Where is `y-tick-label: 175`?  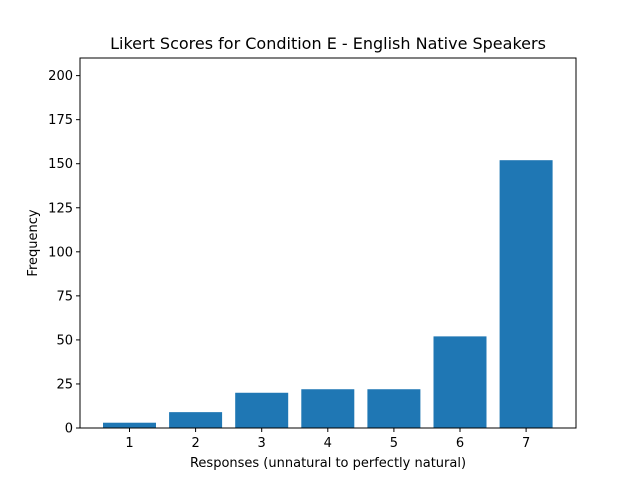 y-tick-label: 175 is located at coordinates (60, 120).